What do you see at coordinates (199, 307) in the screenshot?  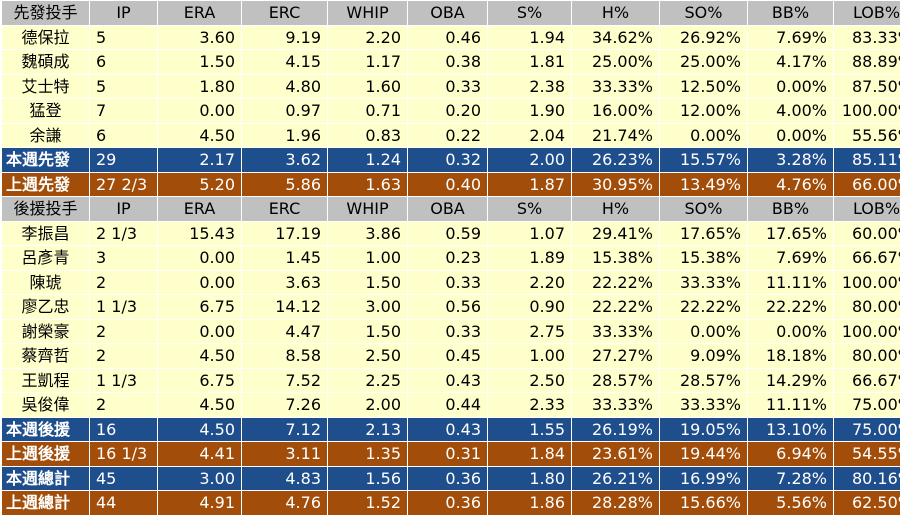 I see `cell-era: 6.75` at bounding box center [199, 307].